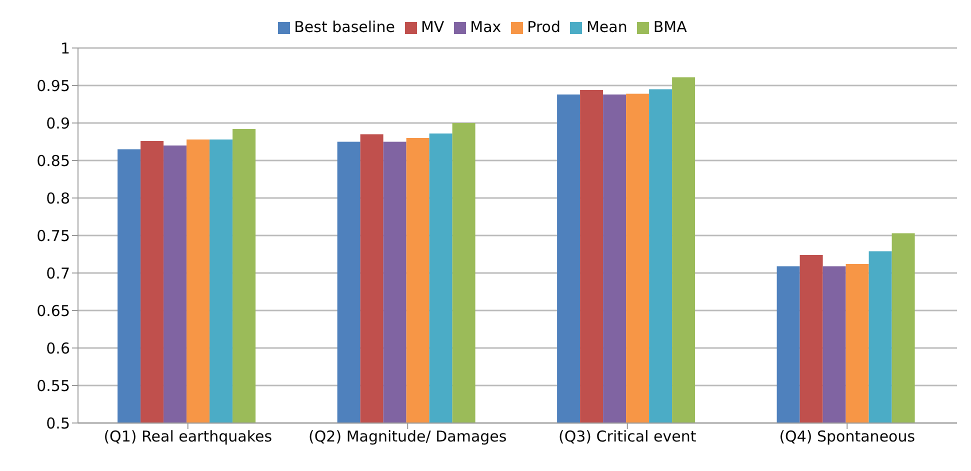  I want to click on y-tick-label: 0.55, so click(53, 385).